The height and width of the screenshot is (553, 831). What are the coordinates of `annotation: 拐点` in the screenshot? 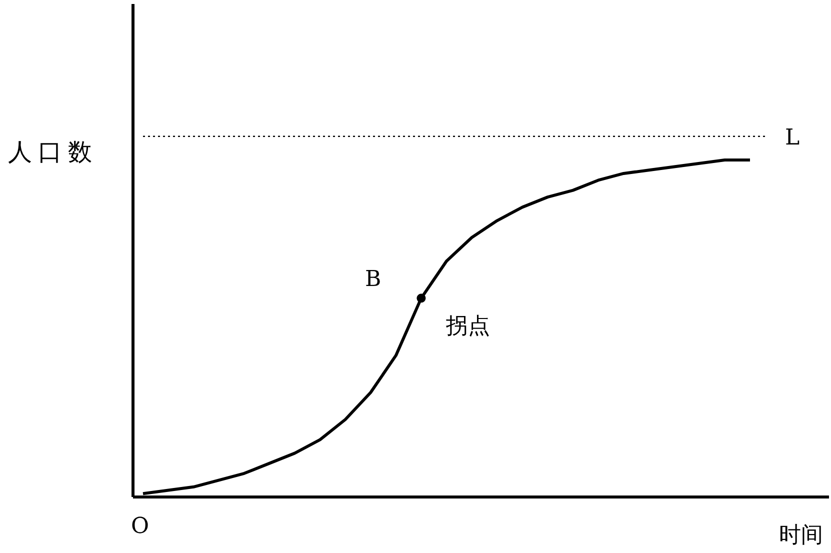 It's located at (467, 327).